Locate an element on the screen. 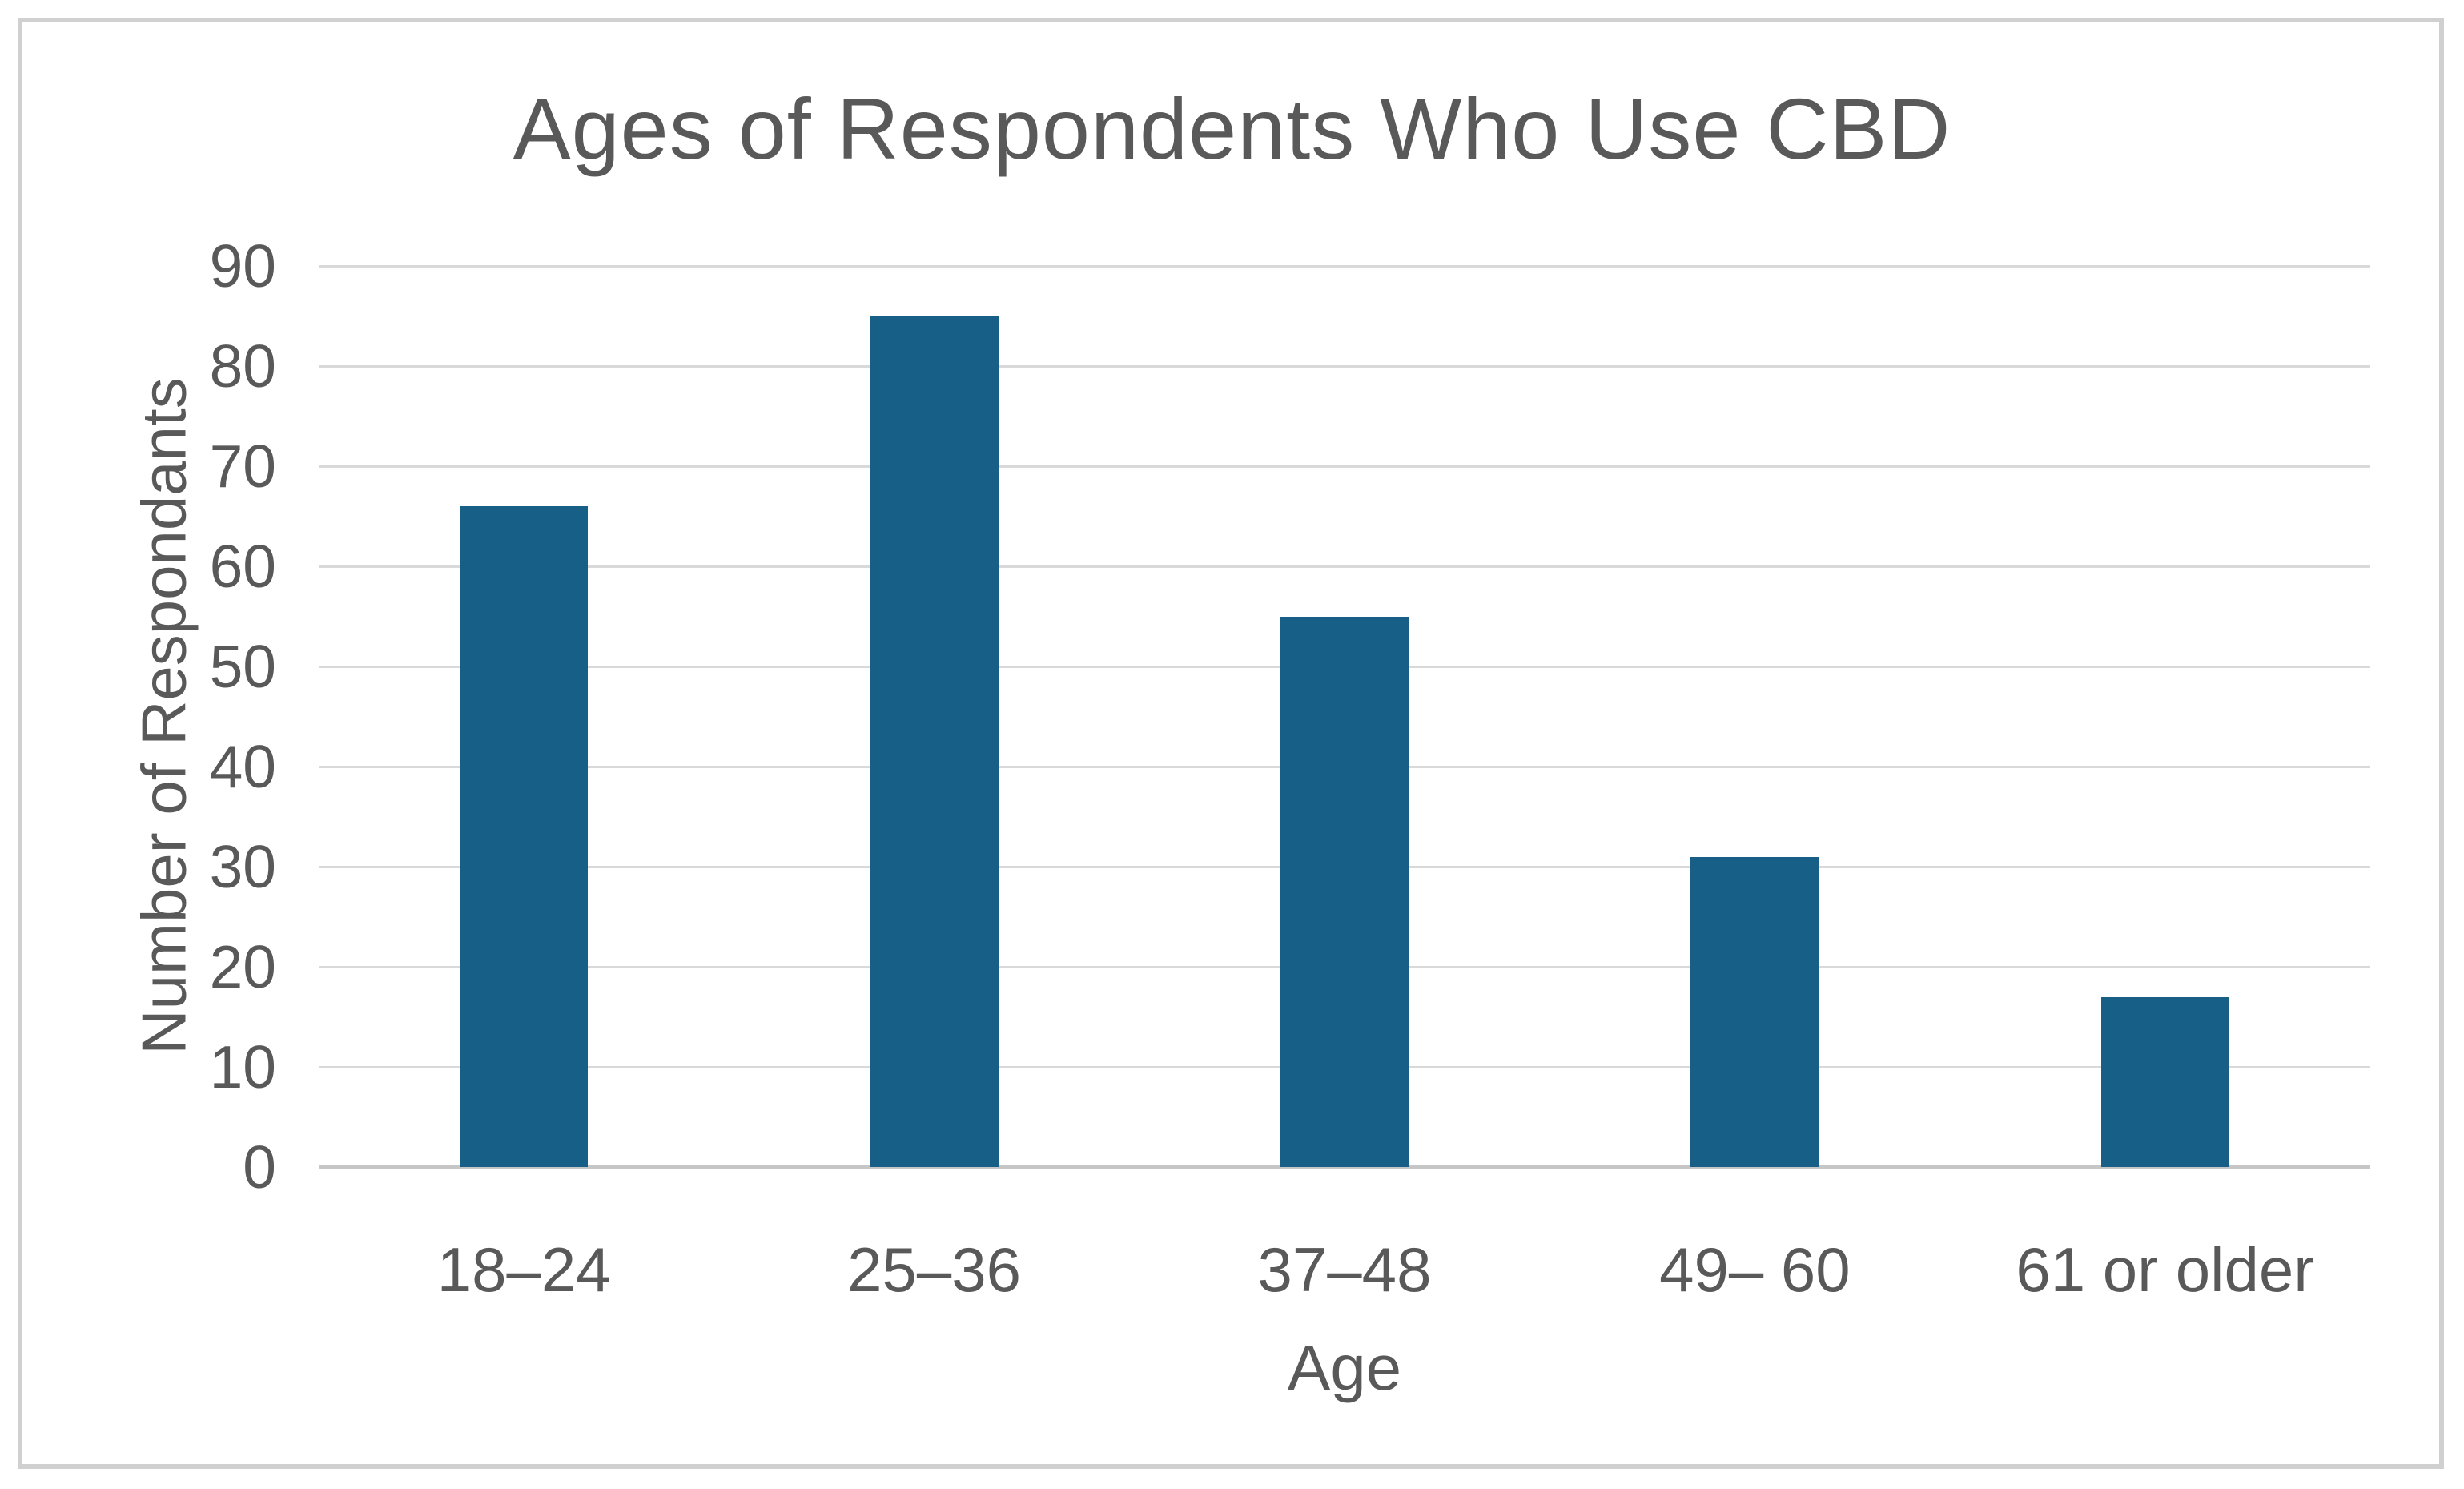 The width and height of the screenshot is (2464, 1489). y-tick-label-50: 50 is located at coordinates (242, 666).